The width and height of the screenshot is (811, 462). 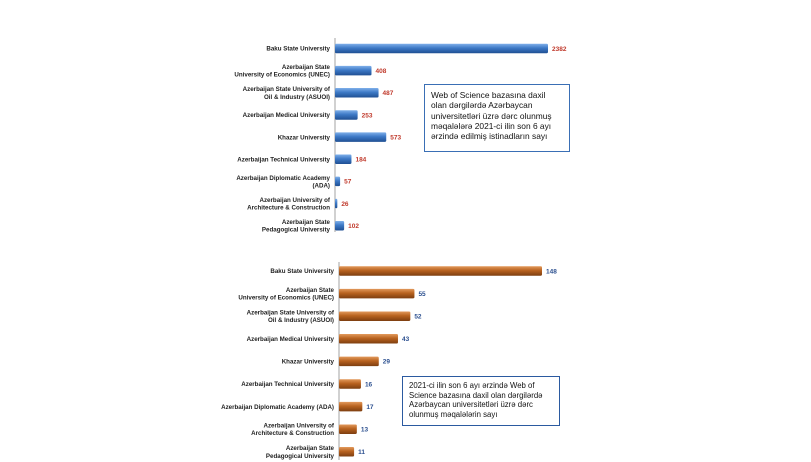 What do you see at coordinates (406, 339) in the screenshot?
I see `value-label: 43` at bounding box center [406, 339].